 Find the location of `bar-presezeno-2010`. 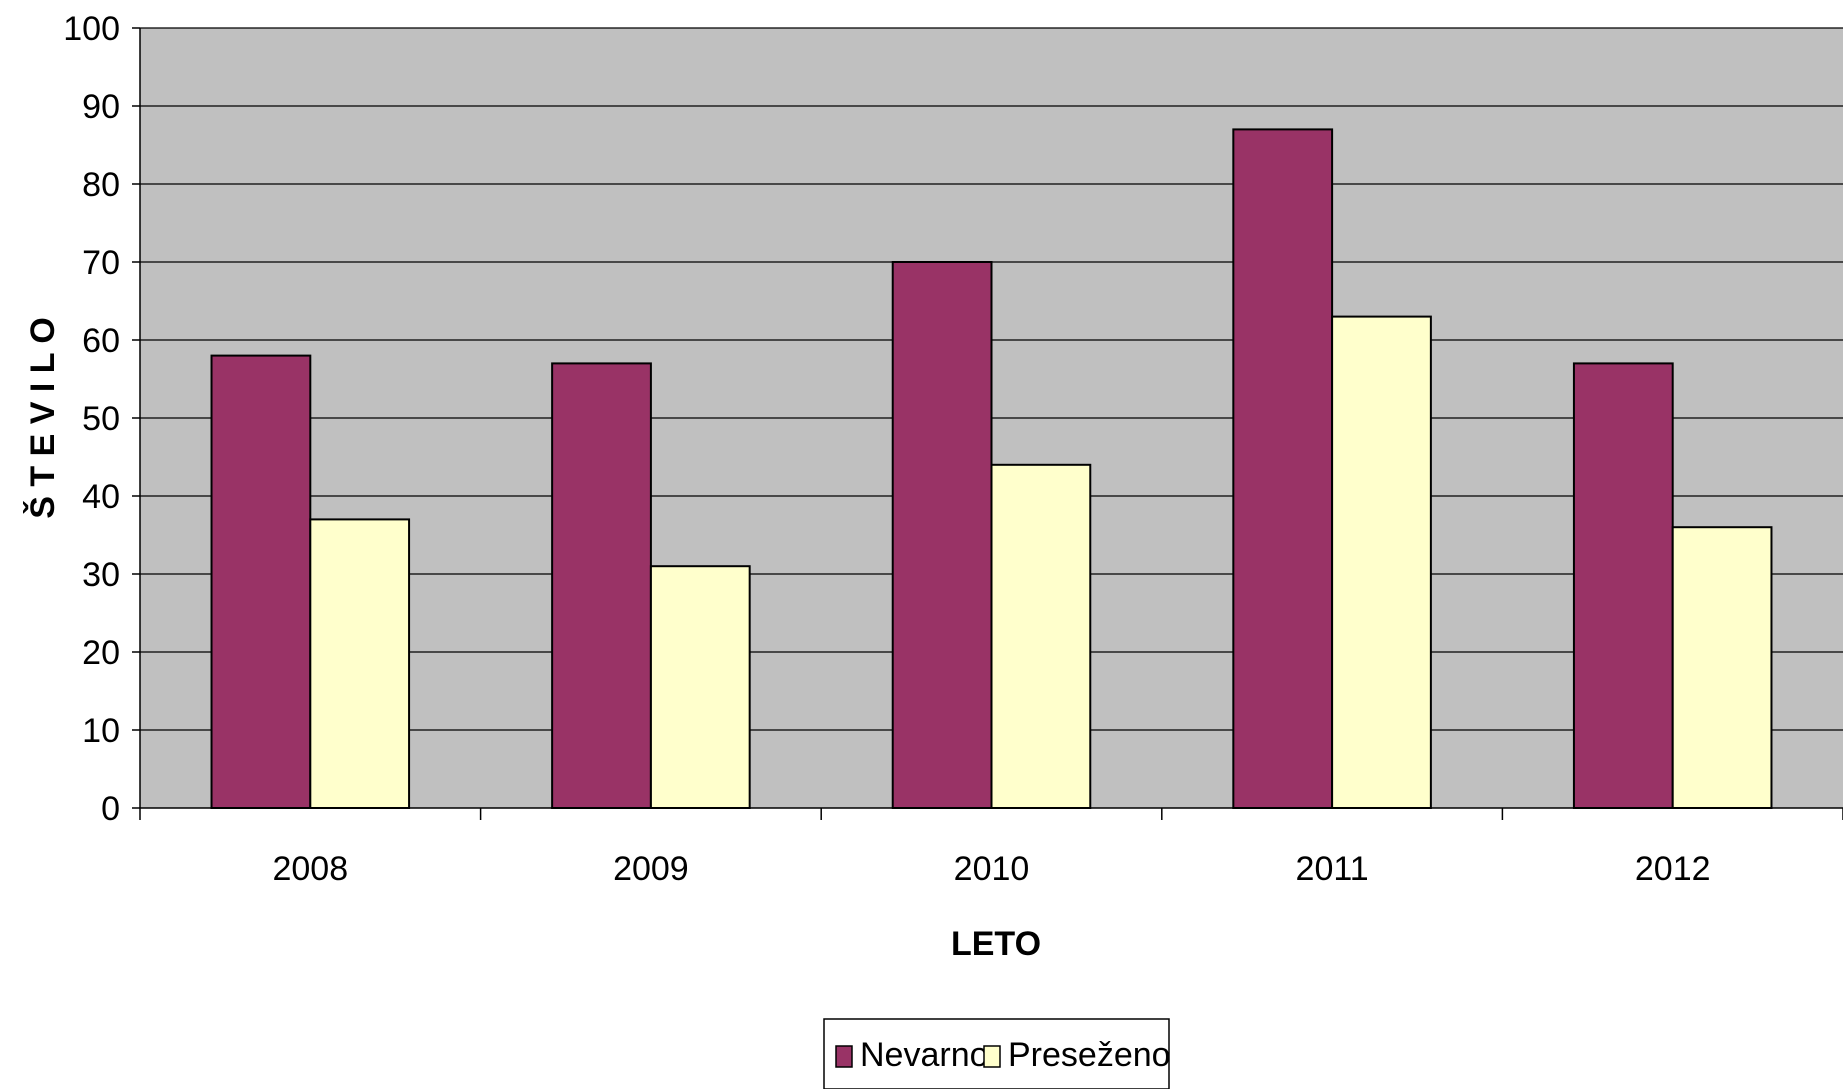

bar-presezeno-2010 is located at coordinates (1041, 636).